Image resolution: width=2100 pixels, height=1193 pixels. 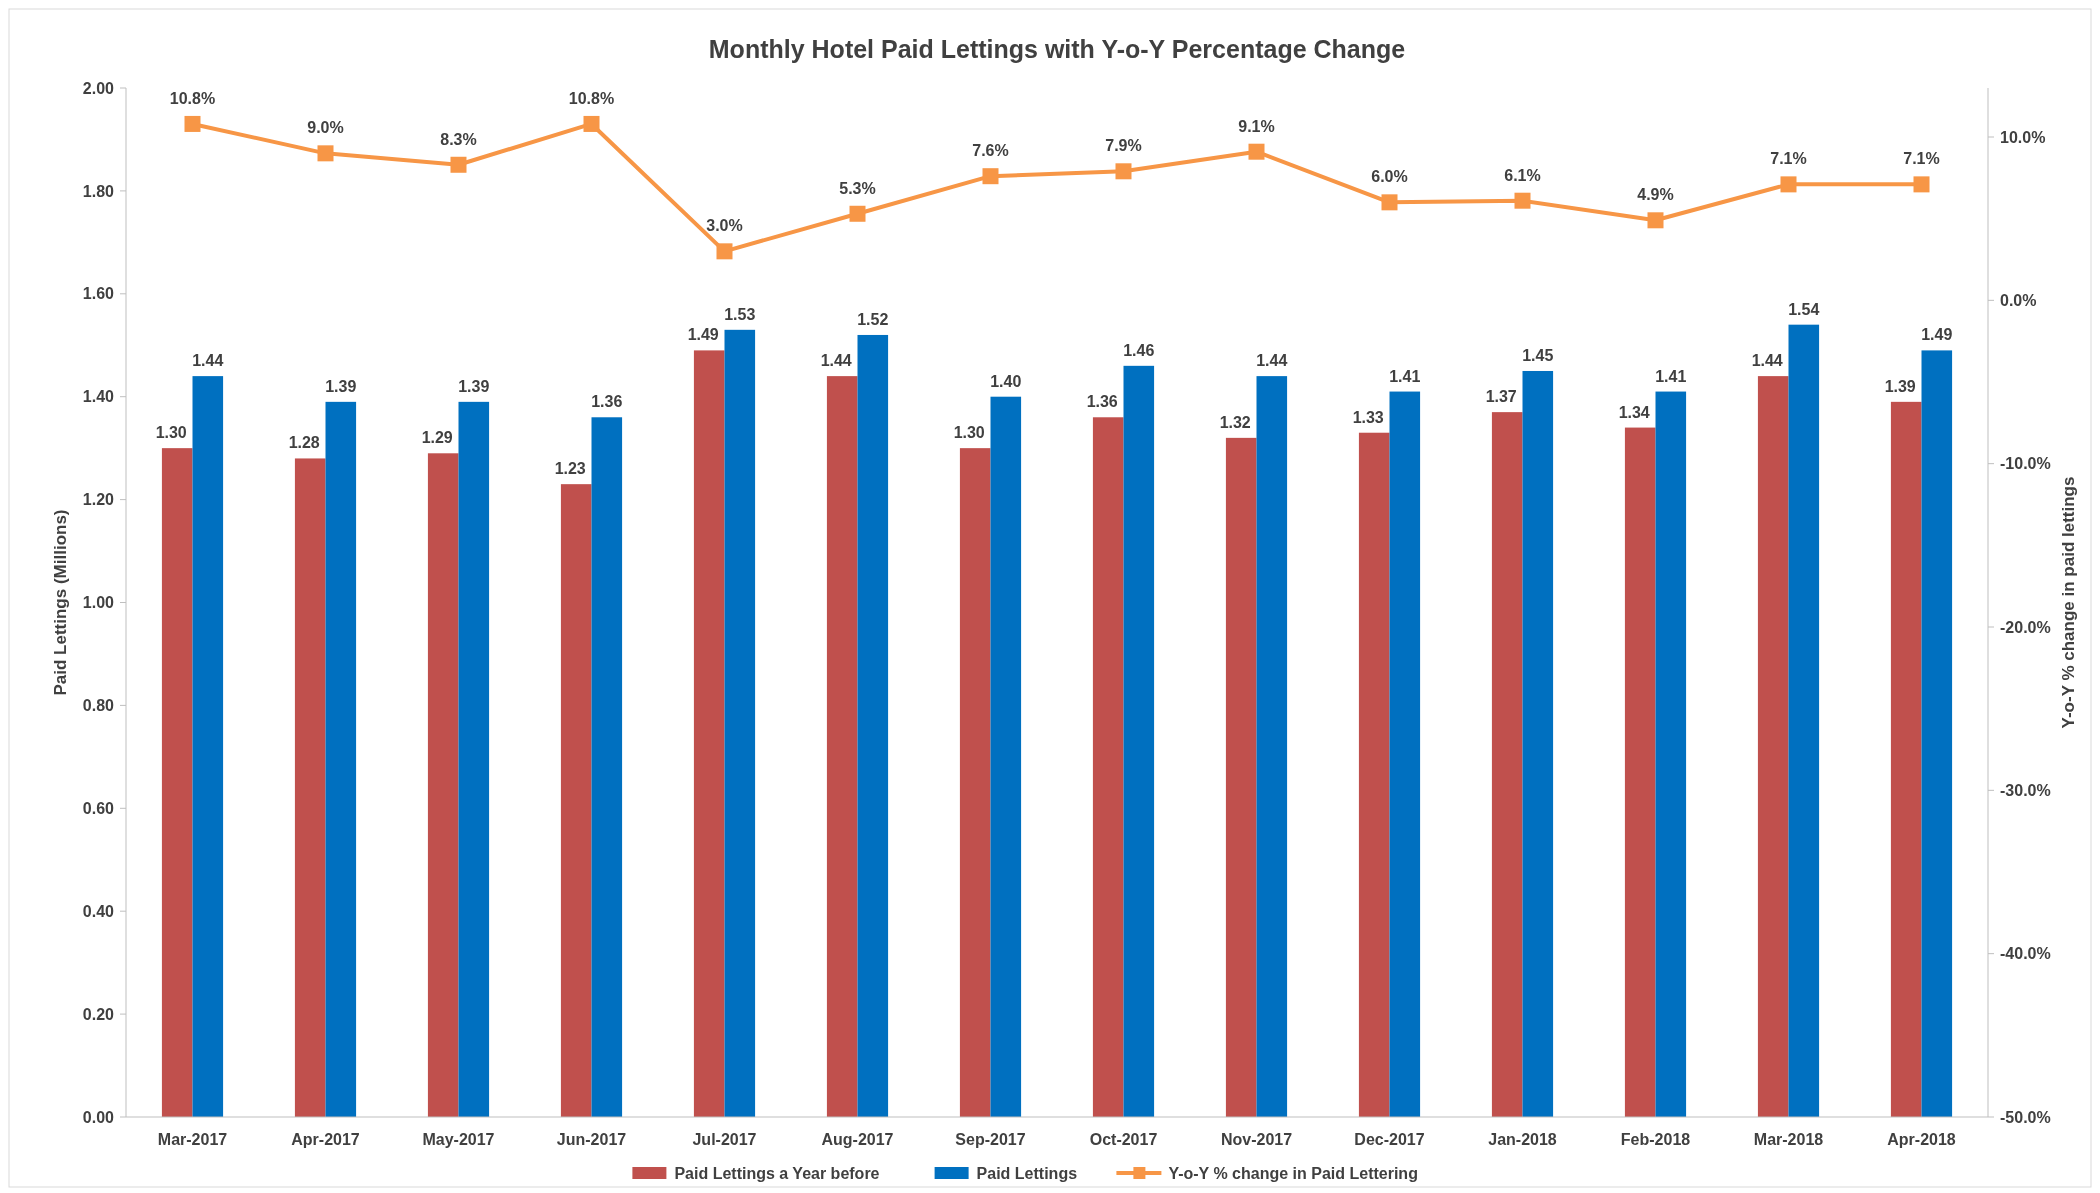 I want to click on x-tick-label: Oct-2017, so click(x=1123, y=1139).